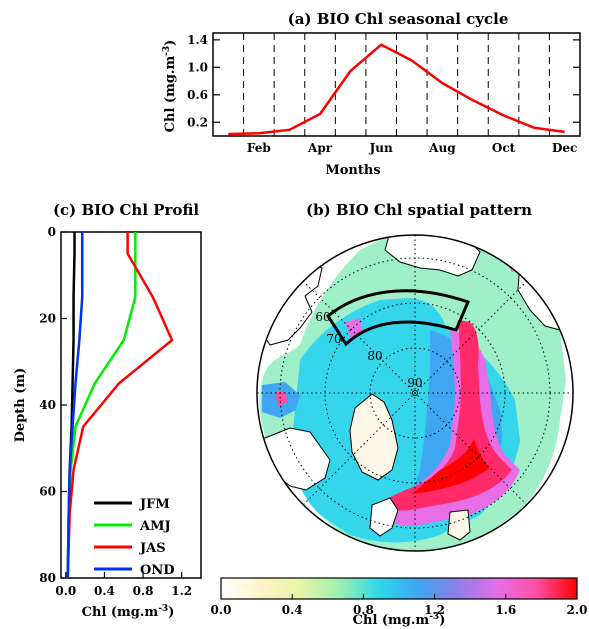 This screenshot has width=589, height=629. I want to click on panel-a-y-tick-label: 1.4, so click(197, 40).